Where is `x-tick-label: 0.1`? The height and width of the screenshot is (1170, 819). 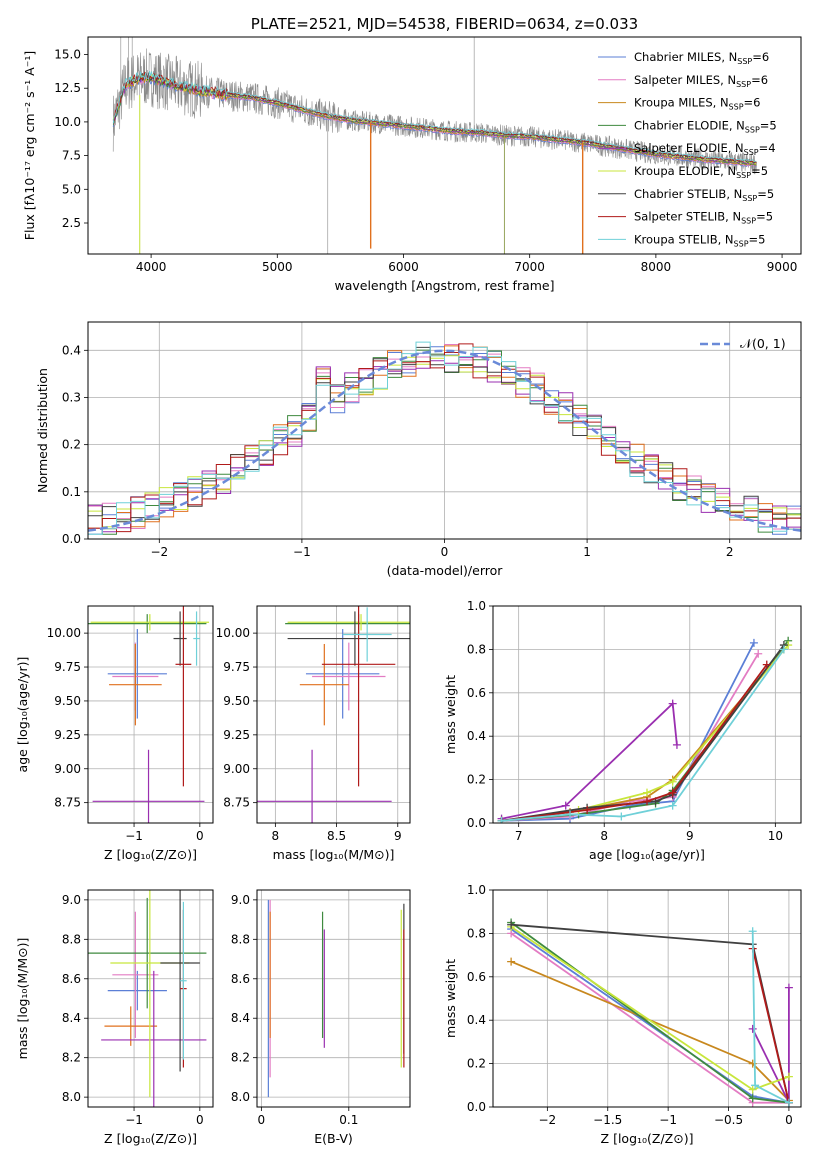
x-tick-label: 0.1 is located at coordinates (348, 1120).